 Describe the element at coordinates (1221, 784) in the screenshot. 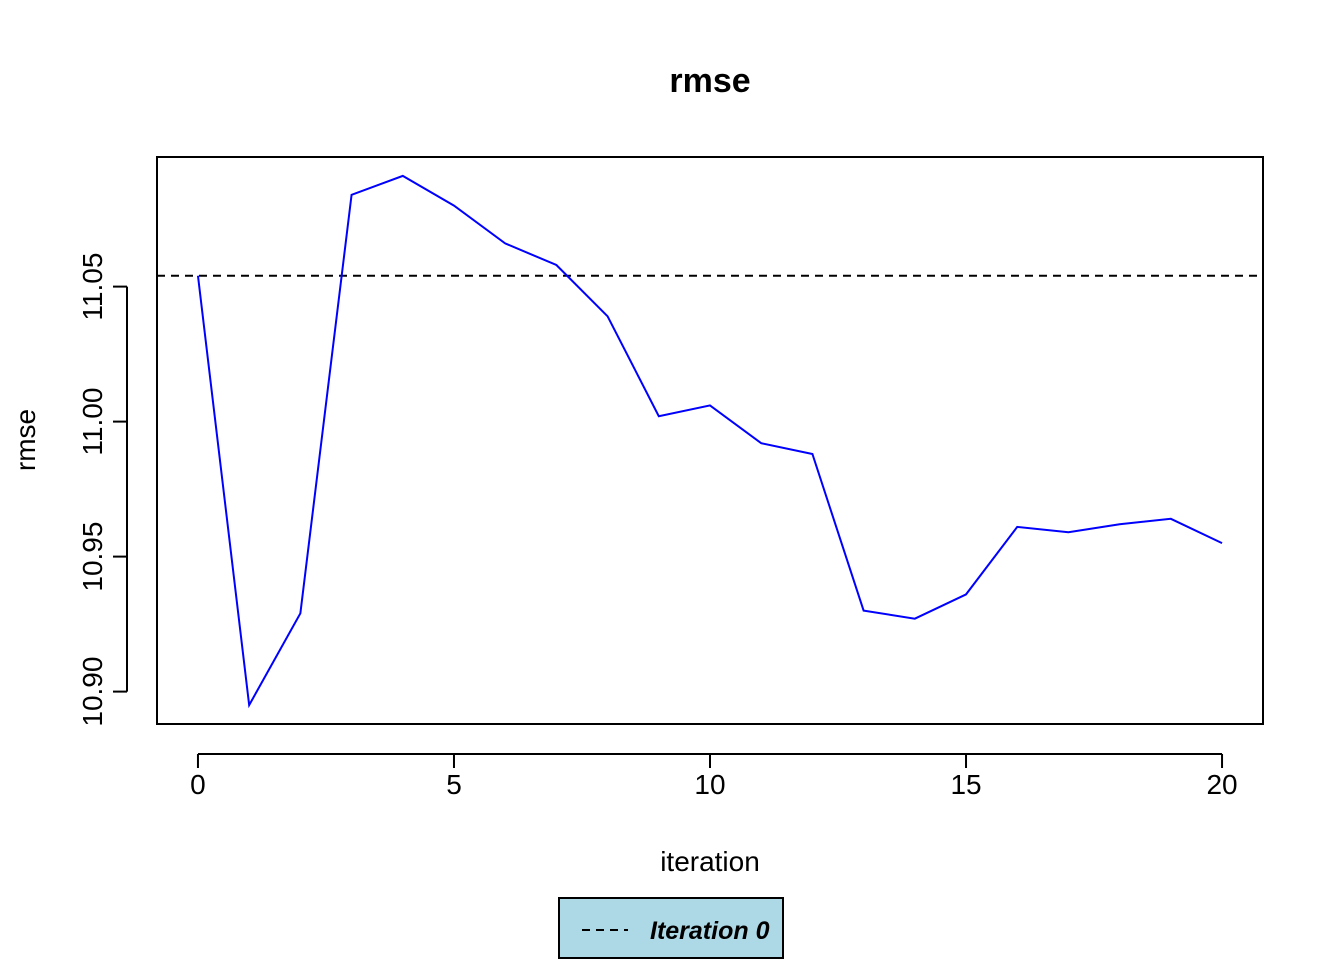

I see `x-tick-label: 20` at that location.